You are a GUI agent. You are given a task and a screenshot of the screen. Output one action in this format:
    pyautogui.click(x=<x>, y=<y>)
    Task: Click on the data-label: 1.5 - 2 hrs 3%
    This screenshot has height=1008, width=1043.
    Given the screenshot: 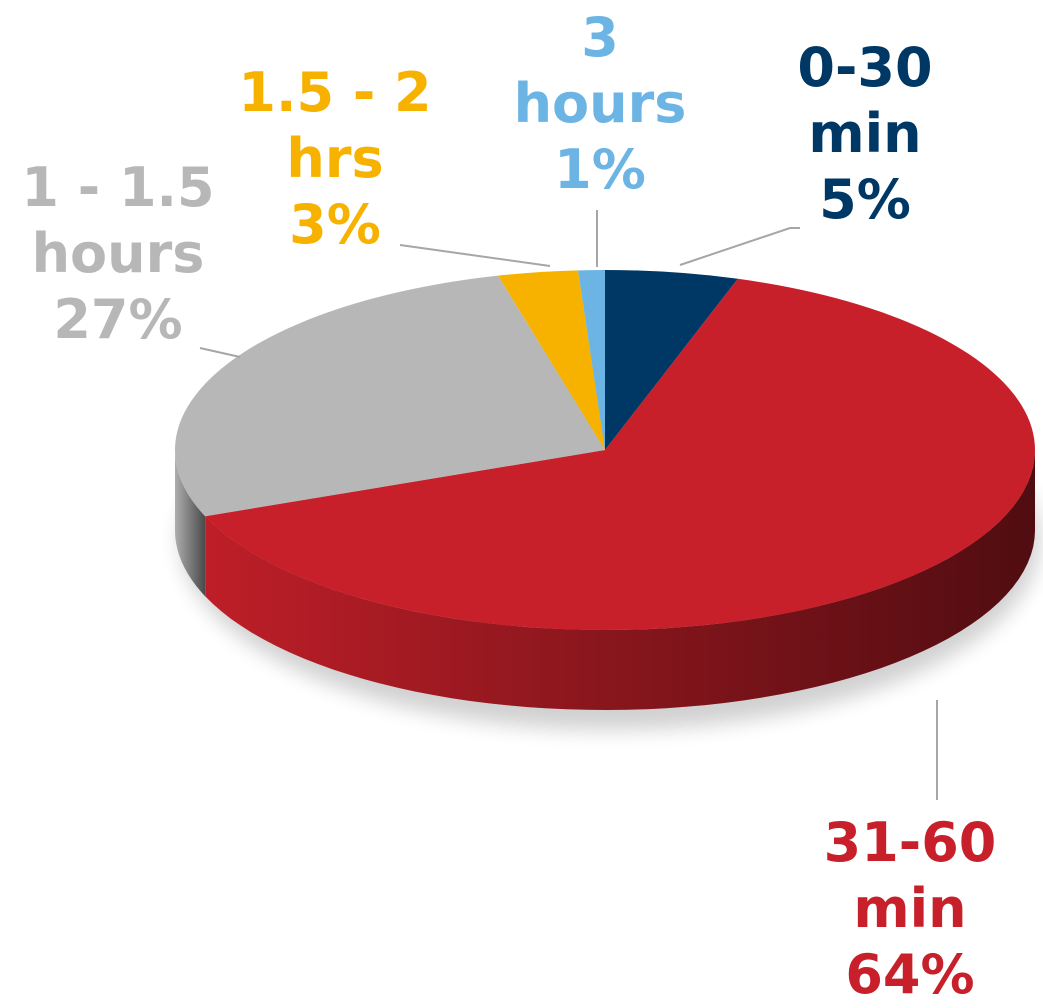 What is the action you would take?
    pyautogui.click(x=335, y=159)
    